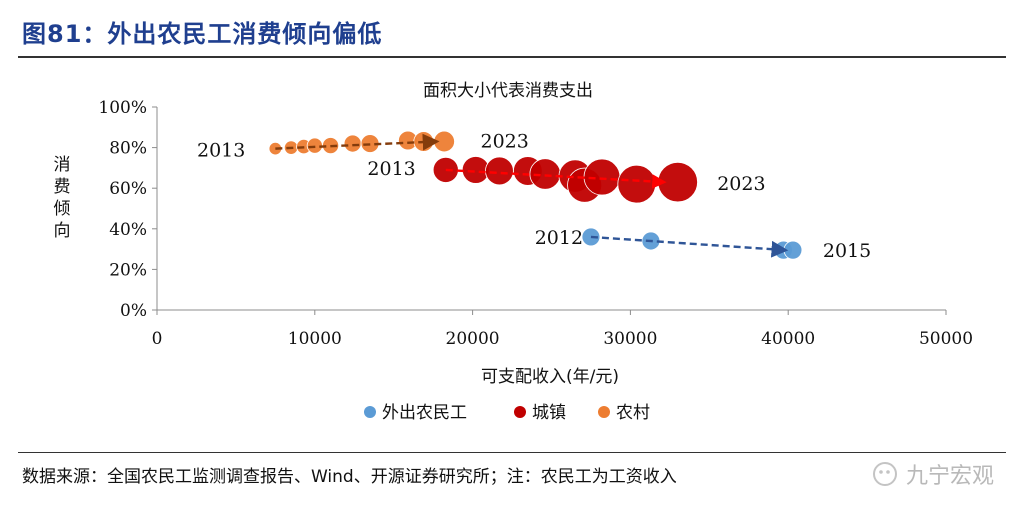  Describe the element at coordinates (884, 474) in the screenshot. I see `wechat-icon` at that location.